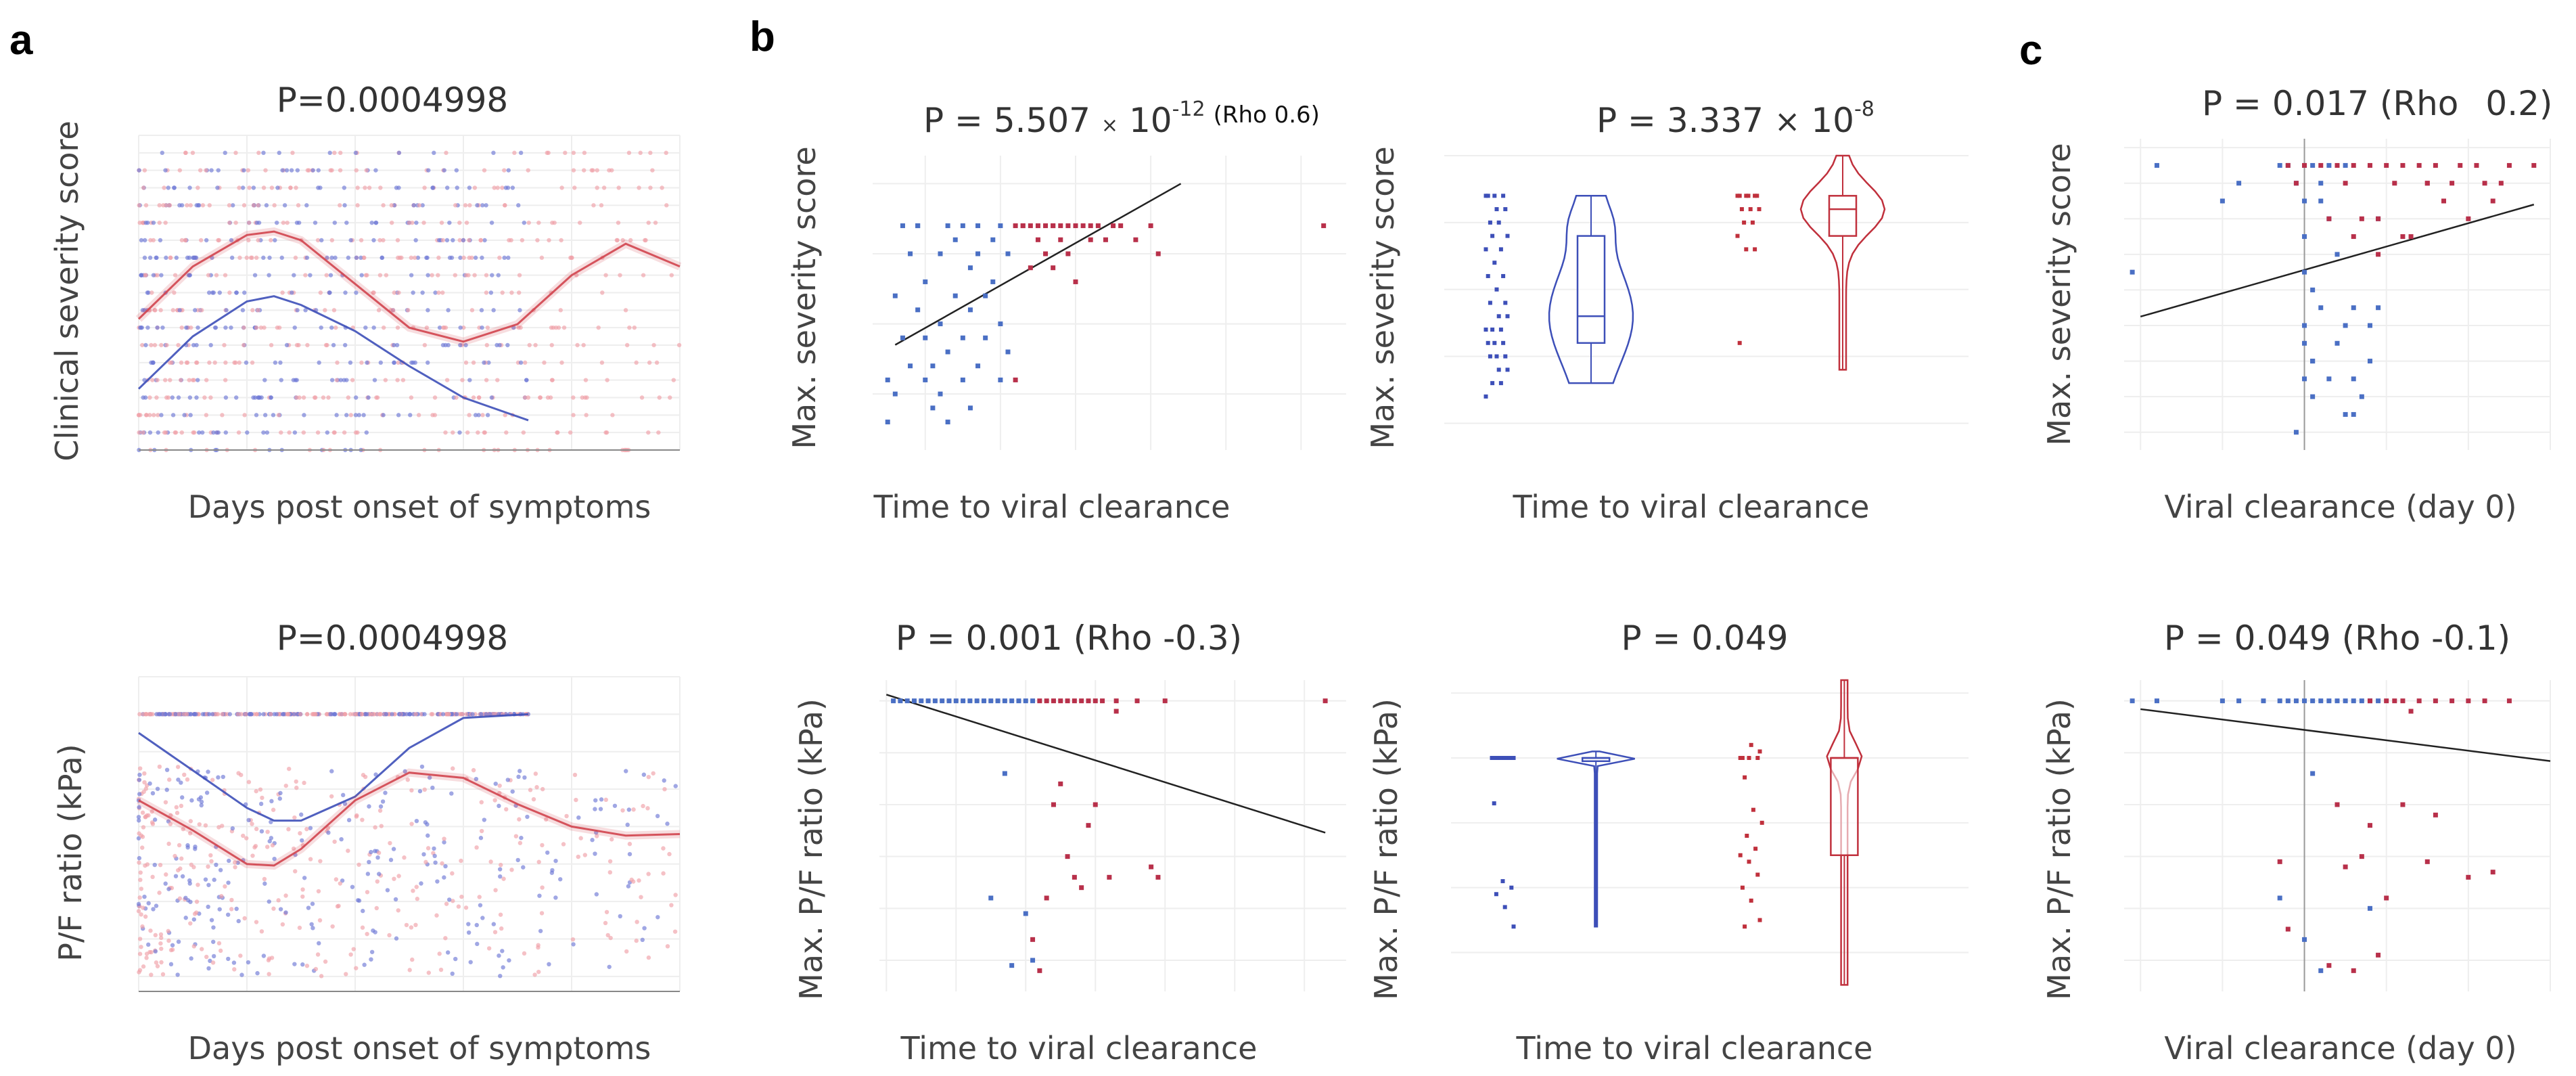 Image resolution: width=2576 pixels, height=1076 pixels. Describe the element at coordinates (419, 1048) in the screenshot. I see `x-axis-label: Days post onset of symptoms` at that location.